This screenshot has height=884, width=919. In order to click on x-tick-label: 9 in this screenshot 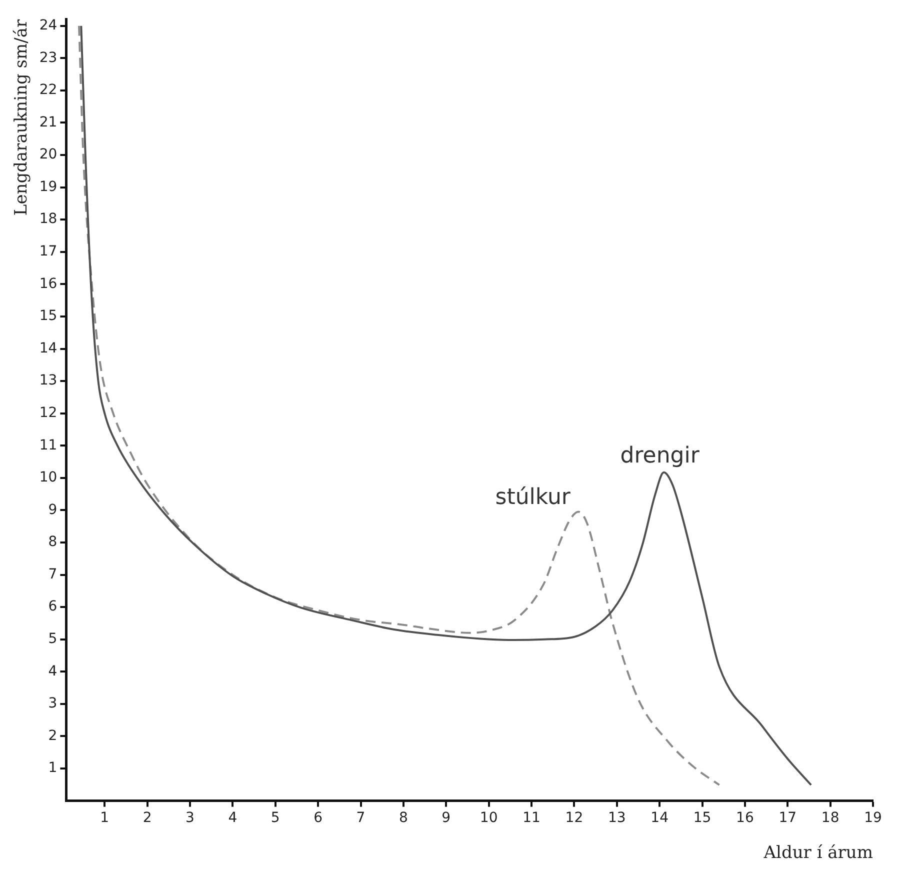, I will do `click(446, 818)`.